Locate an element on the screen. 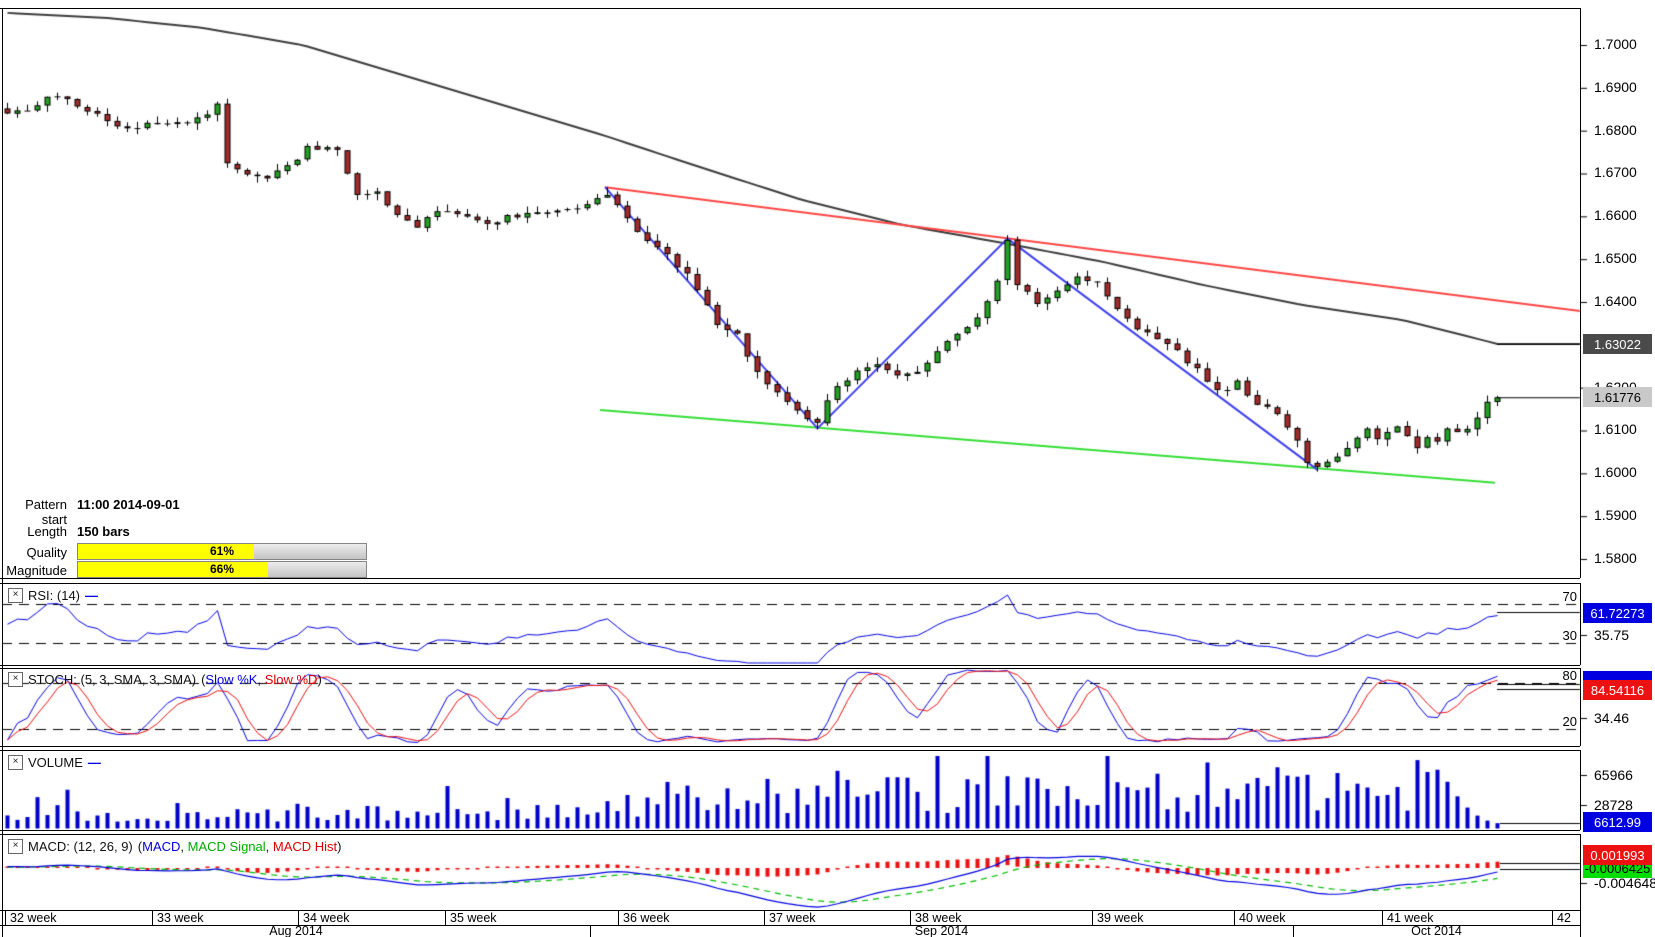 This screenshot has height=937, width=1655. quality-progress-fill is located at coordinates (166, 551).